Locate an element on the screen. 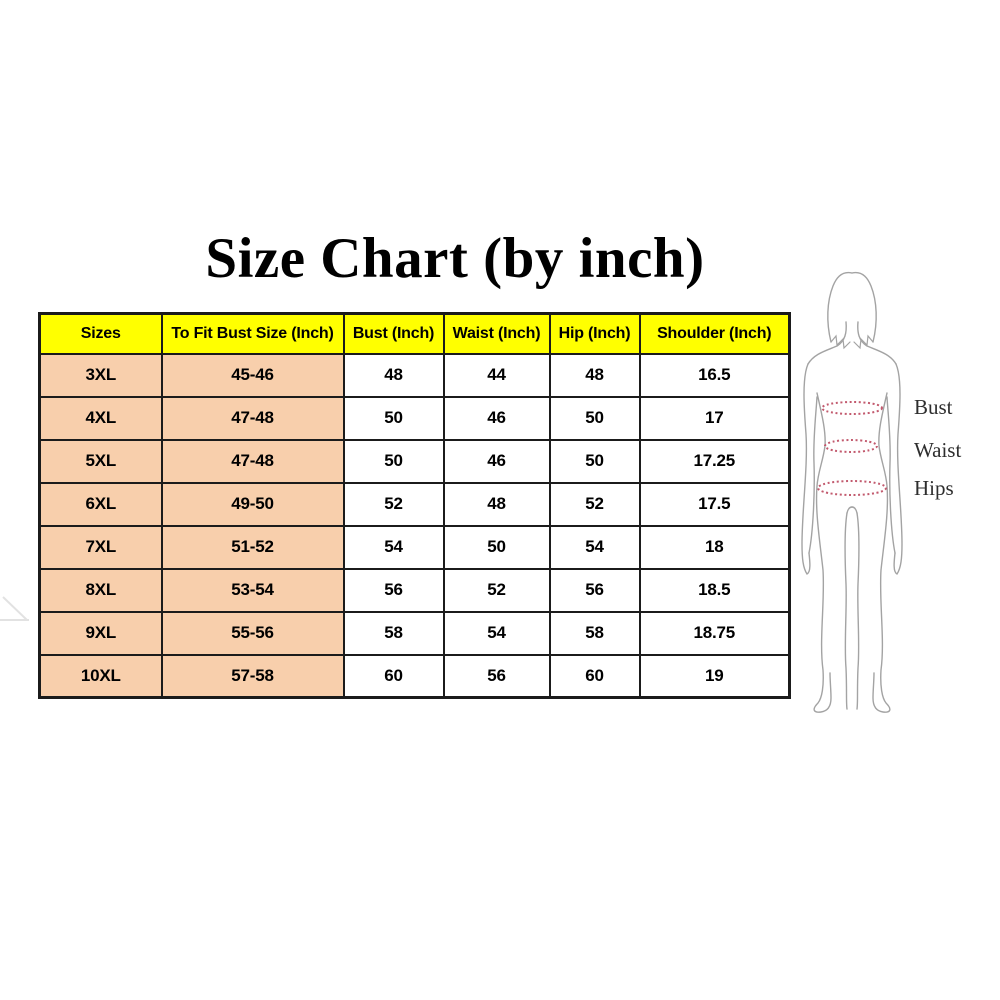 Image resolution: width=1000 pixels, height=1000 pixels. waist-cell: 54 is located at coordinates (496, 633).